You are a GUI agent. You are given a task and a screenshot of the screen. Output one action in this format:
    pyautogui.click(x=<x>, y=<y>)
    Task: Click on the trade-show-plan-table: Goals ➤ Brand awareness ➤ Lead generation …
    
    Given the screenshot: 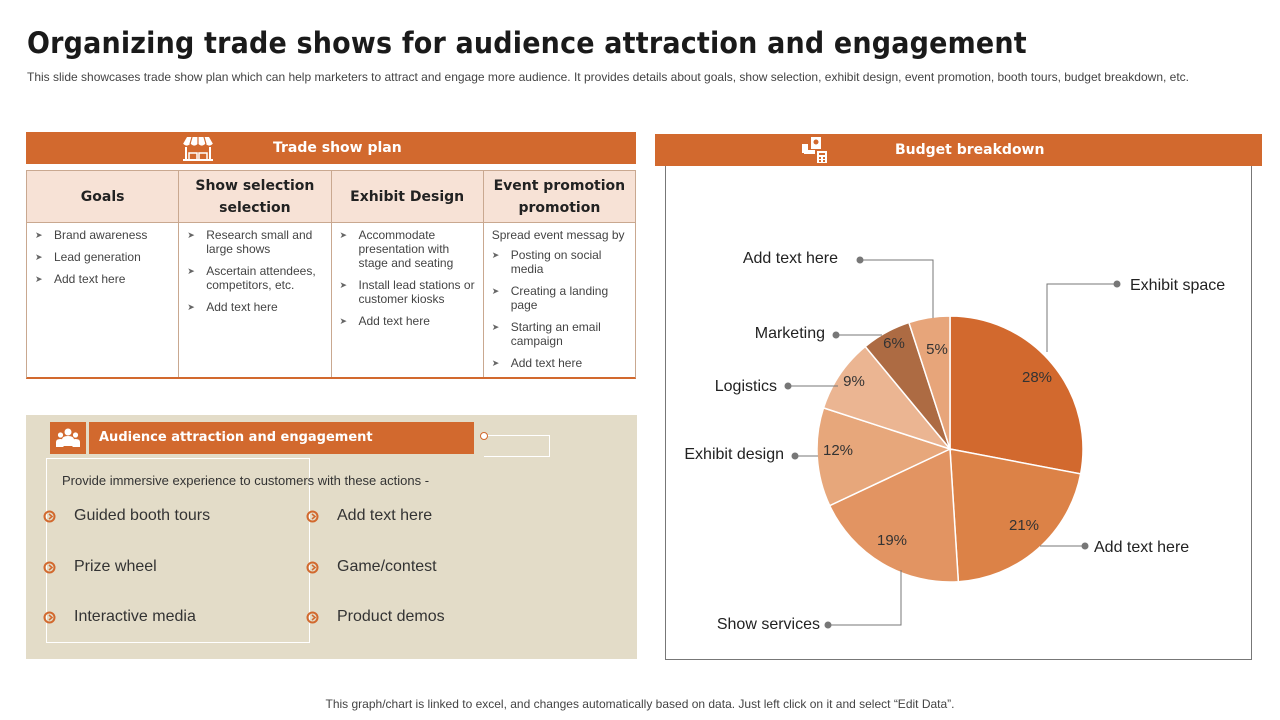 What is the action you would take?
    pyautogui.click(x=331, y=274)
    